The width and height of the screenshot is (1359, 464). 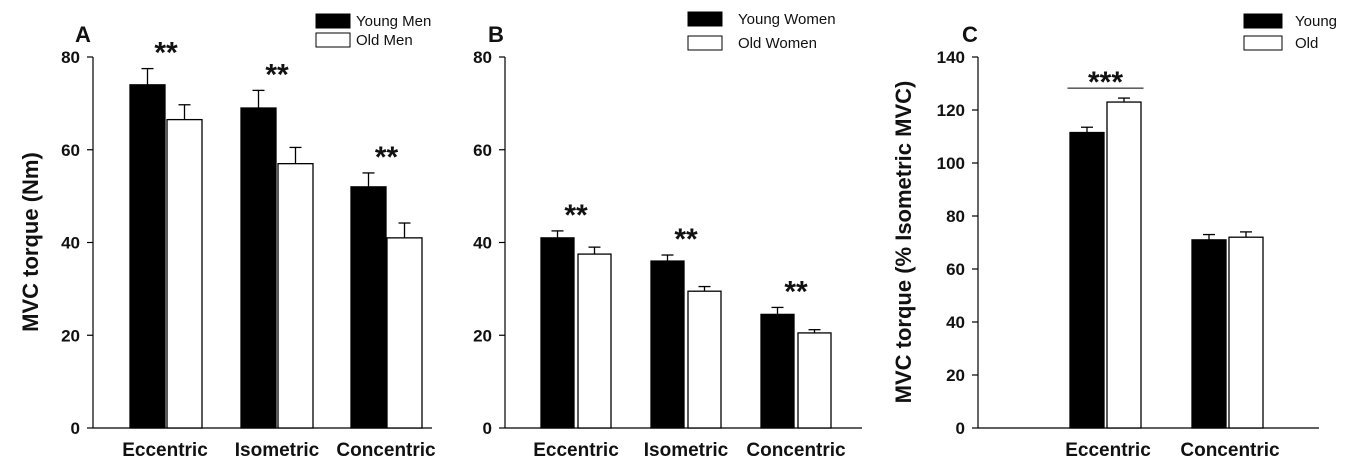 I want to click on significance-markers: ***, so click(x=1105, y=82).